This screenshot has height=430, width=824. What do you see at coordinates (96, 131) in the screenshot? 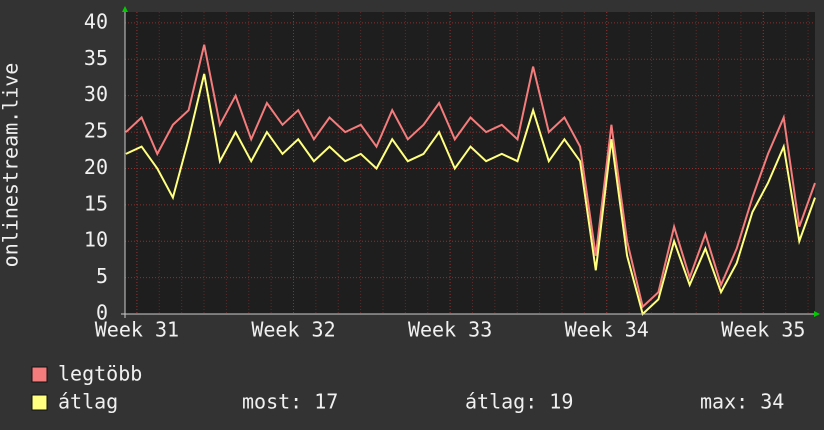
I see `y-tick-label: 25` at bounding box center [96, 131].